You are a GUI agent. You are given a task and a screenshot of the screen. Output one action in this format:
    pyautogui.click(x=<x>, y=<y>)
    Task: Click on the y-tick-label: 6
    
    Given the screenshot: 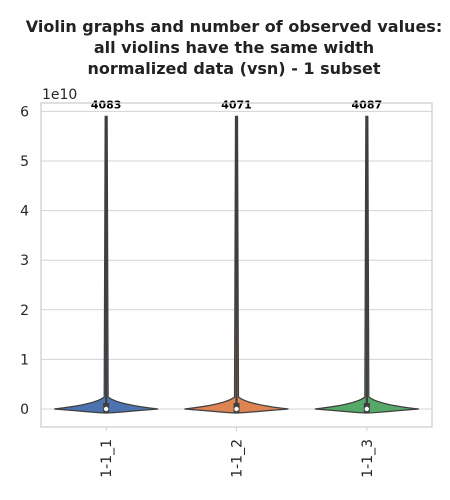 What is the action you would take?
    pyautogui.click(x=24, y=112)
    